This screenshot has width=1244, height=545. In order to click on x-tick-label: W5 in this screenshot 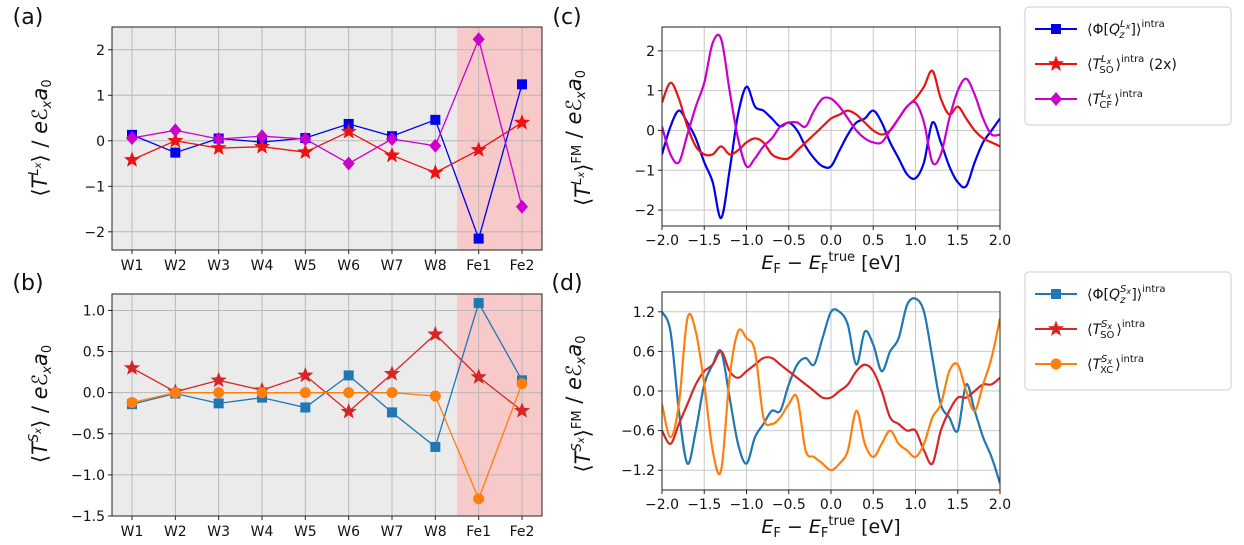, I will do `click(305, 266)`.